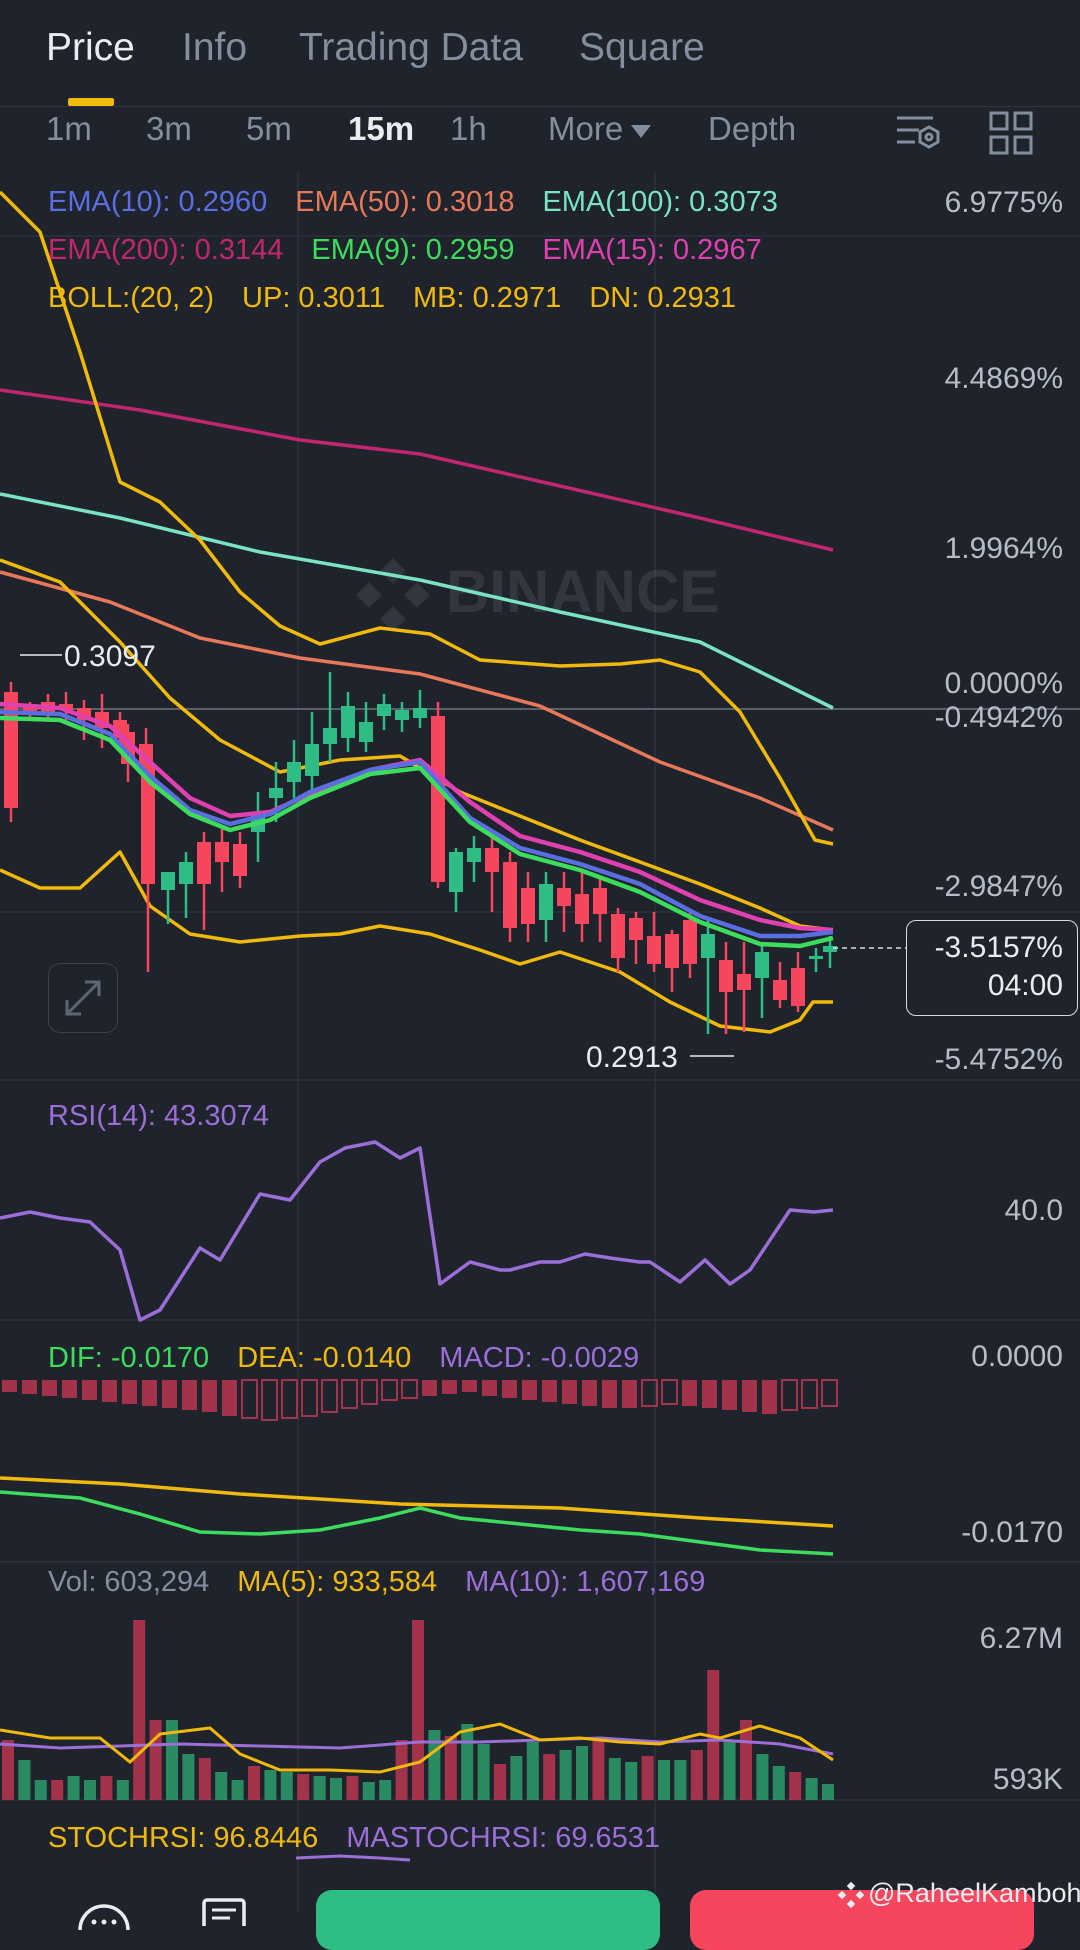 Image resolution: width=1080 pixels, height=1950 pixels. I want to click on orders-icon, so click(224, 1911).